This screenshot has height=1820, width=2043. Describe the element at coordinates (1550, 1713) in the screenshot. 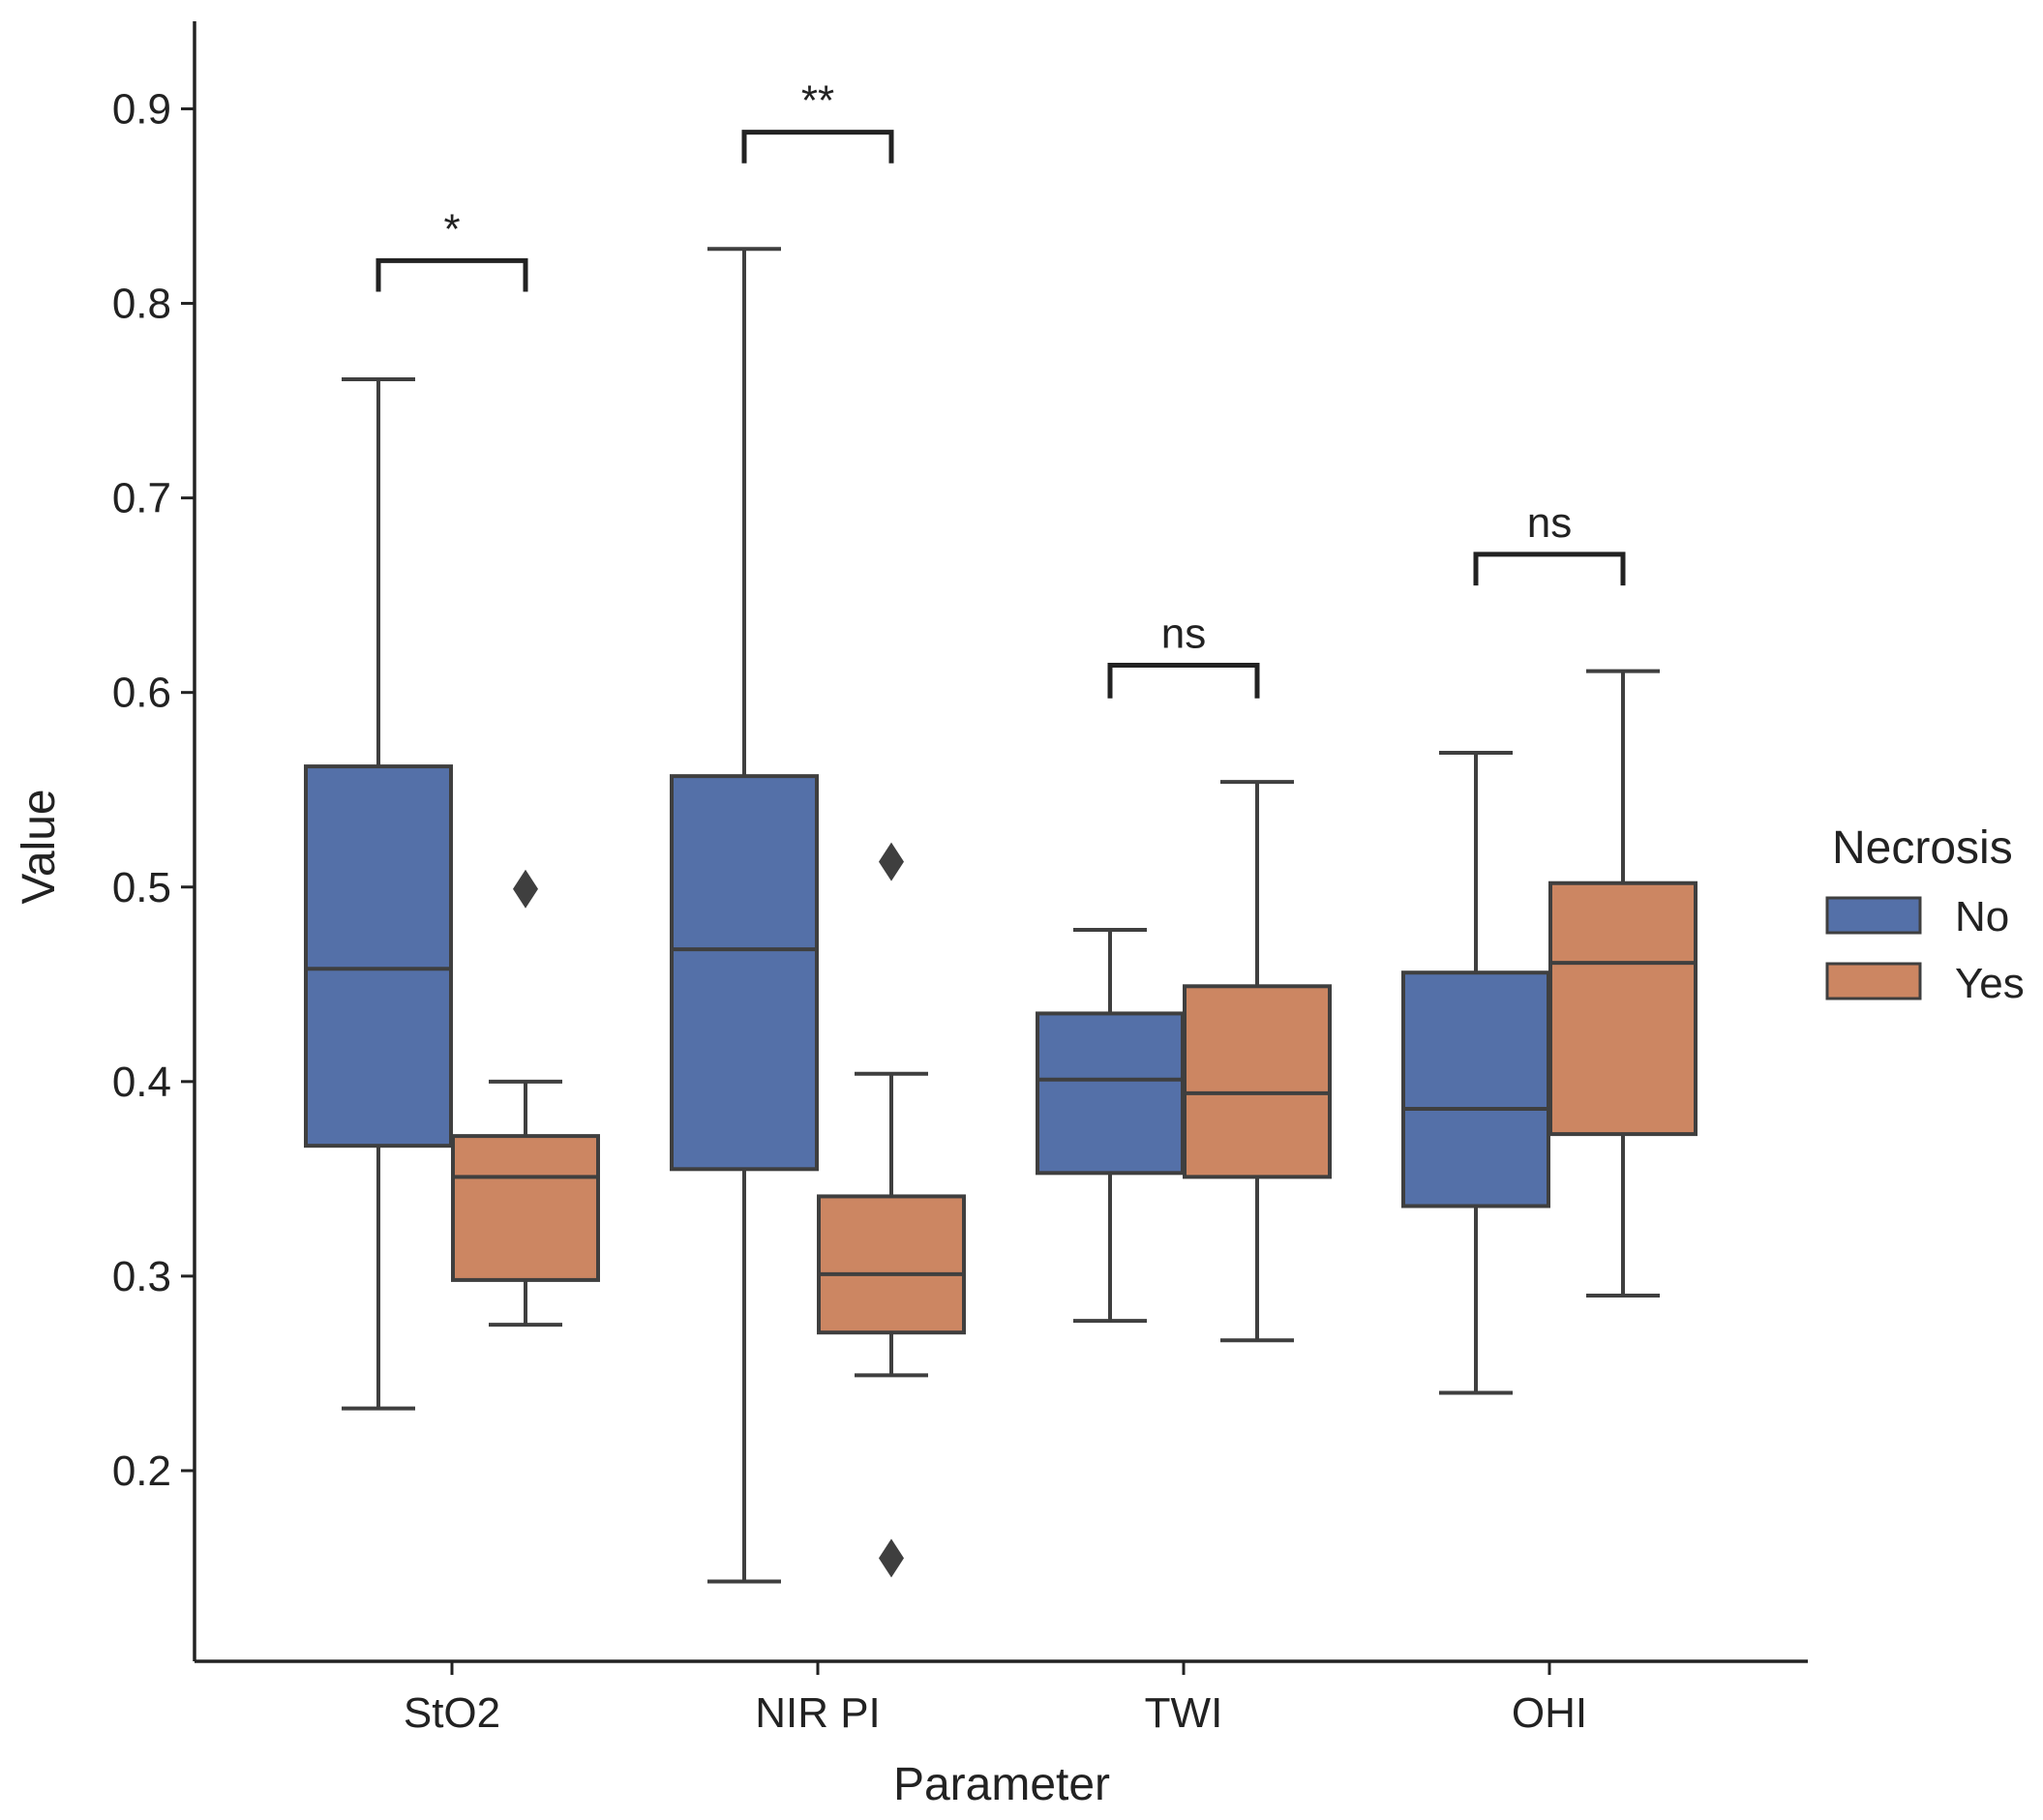

I see `x-tick-label: OHI` at that location.